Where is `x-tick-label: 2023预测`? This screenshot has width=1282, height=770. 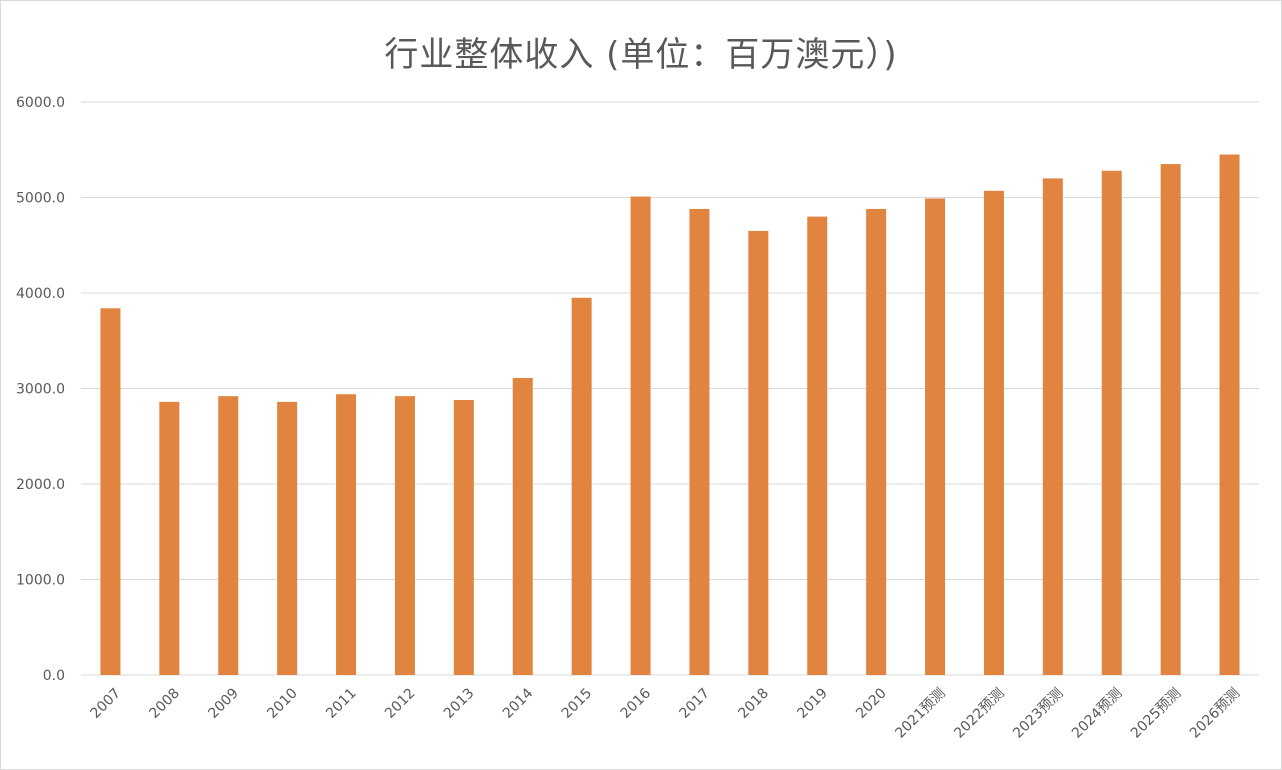 x-tick-label: 2023预测 is located at coordinates (1038, 713).